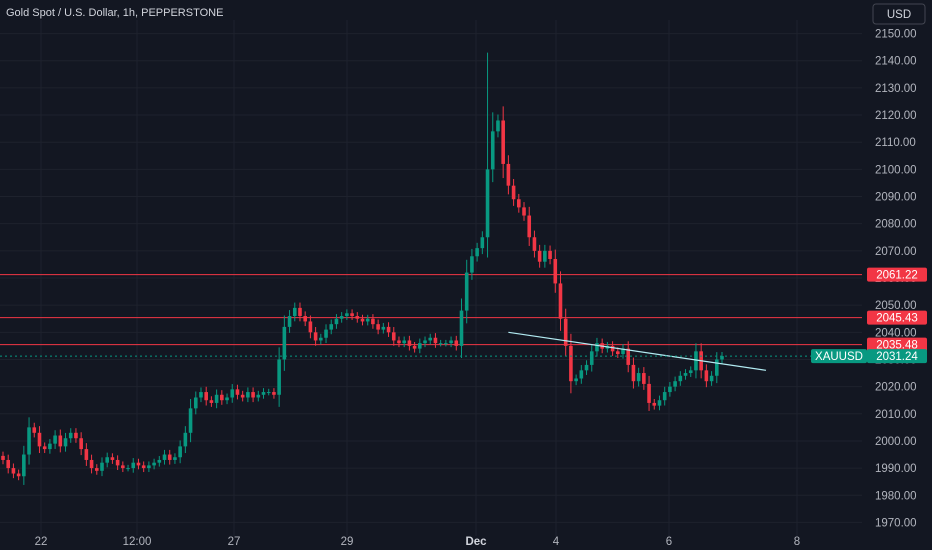 The image size is (932, 550). I want to click on y-tick-label: 2040.00, so click(896, 333).